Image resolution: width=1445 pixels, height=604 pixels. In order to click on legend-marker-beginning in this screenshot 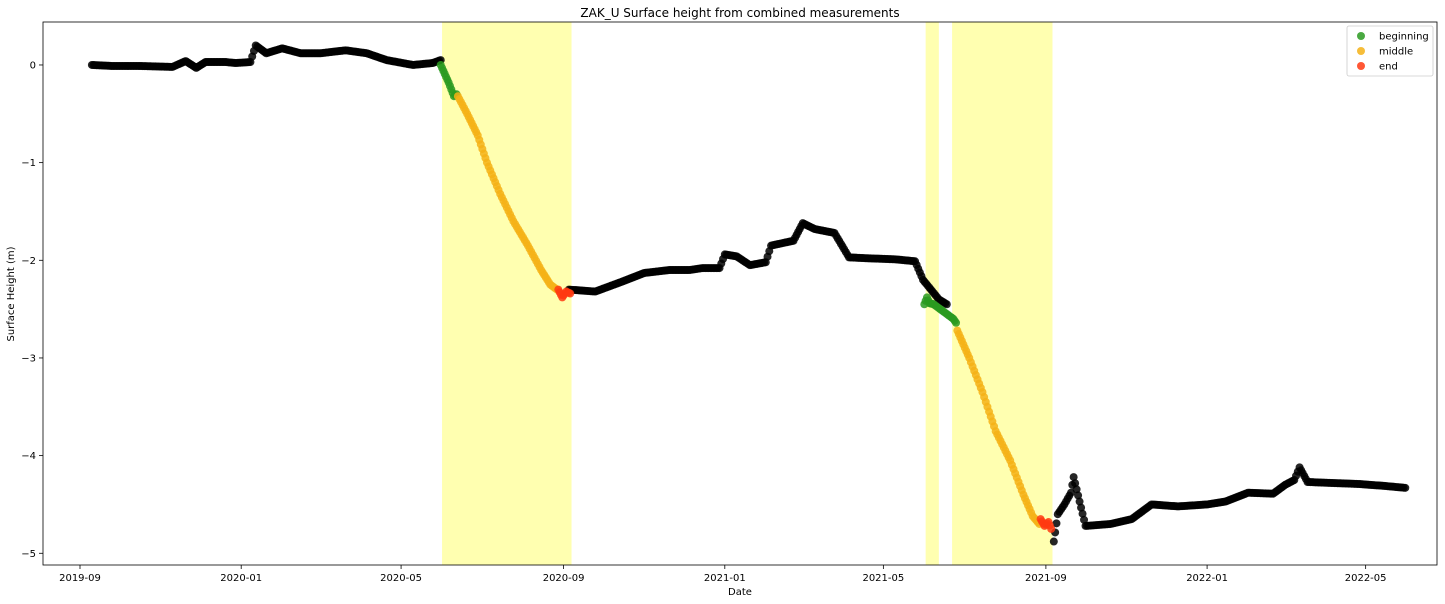, I will do `click(1361, 36)`.